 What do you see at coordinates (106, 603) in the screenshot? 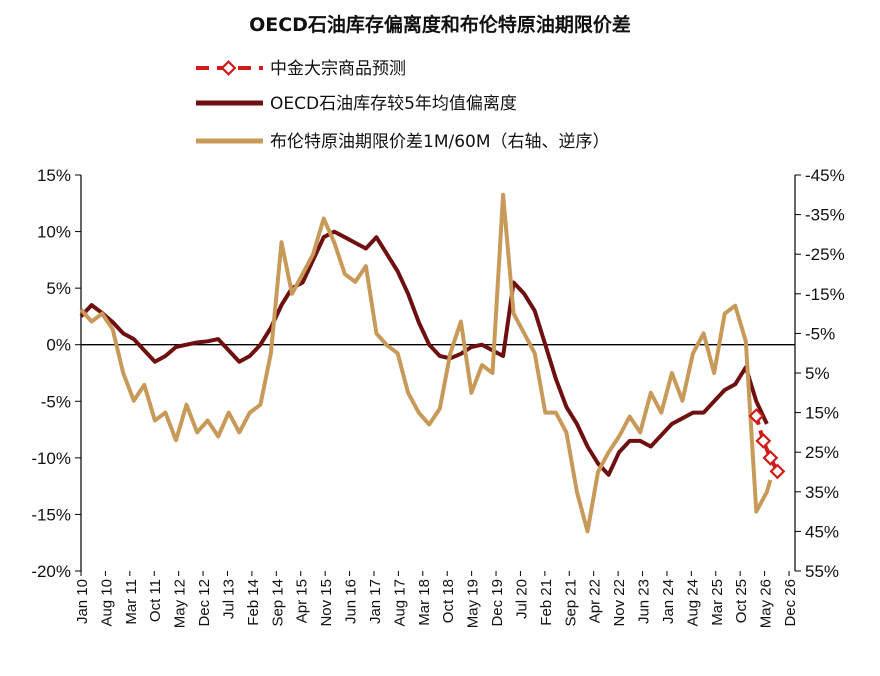
I see `x-tick-label: Aug 10` at bounding box center [106, 603].